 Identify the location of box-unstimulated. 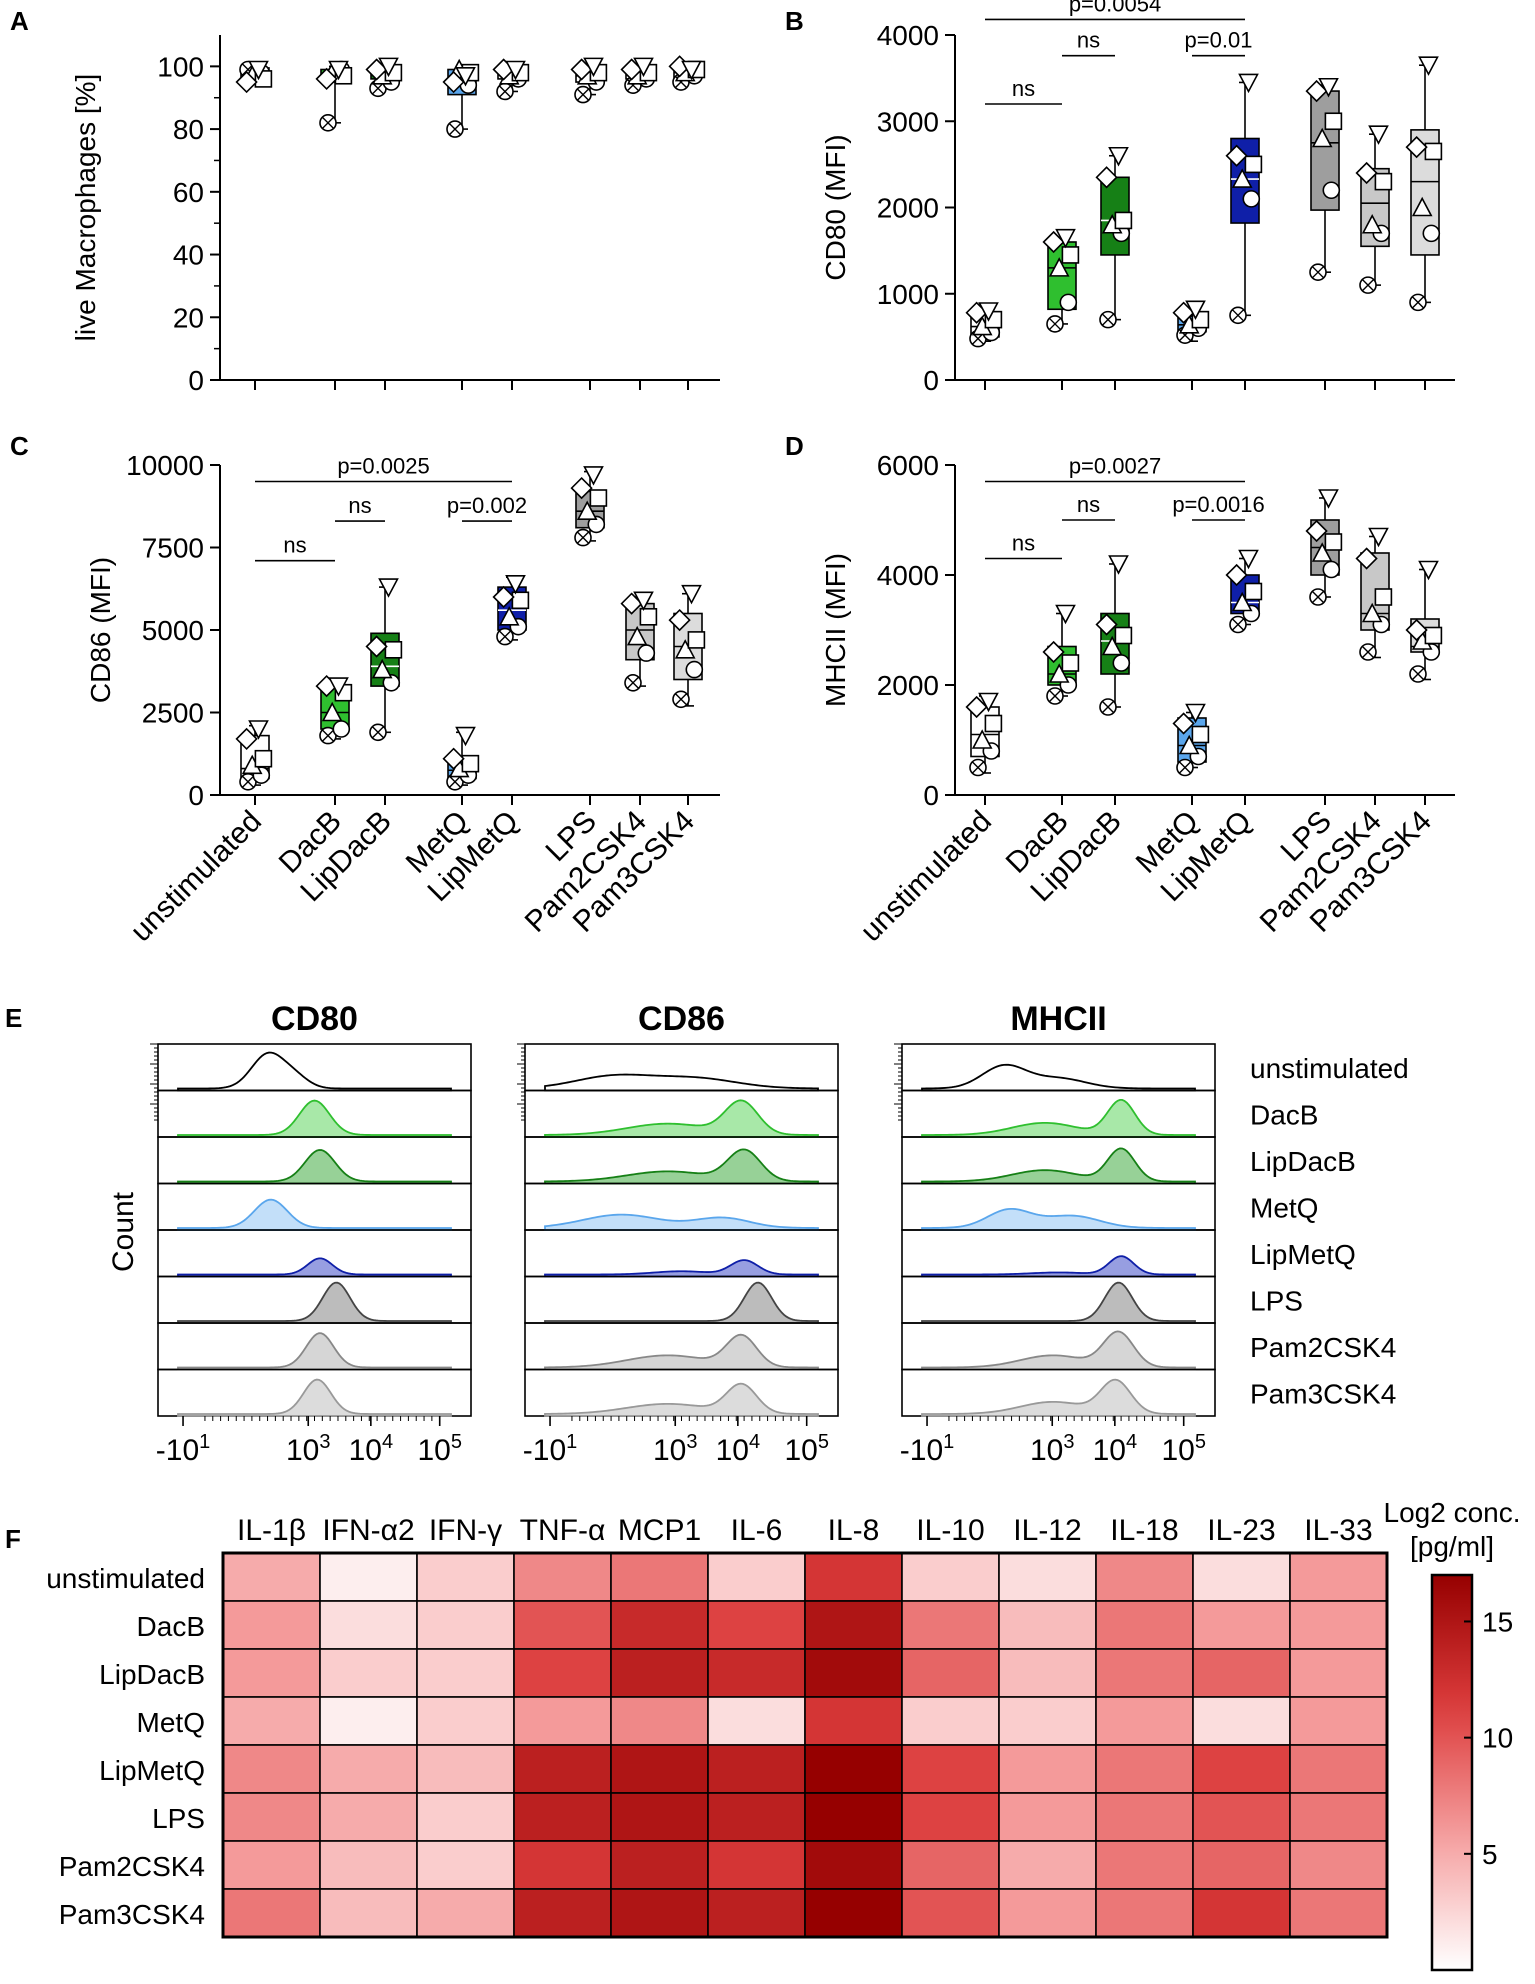
(984, 345).